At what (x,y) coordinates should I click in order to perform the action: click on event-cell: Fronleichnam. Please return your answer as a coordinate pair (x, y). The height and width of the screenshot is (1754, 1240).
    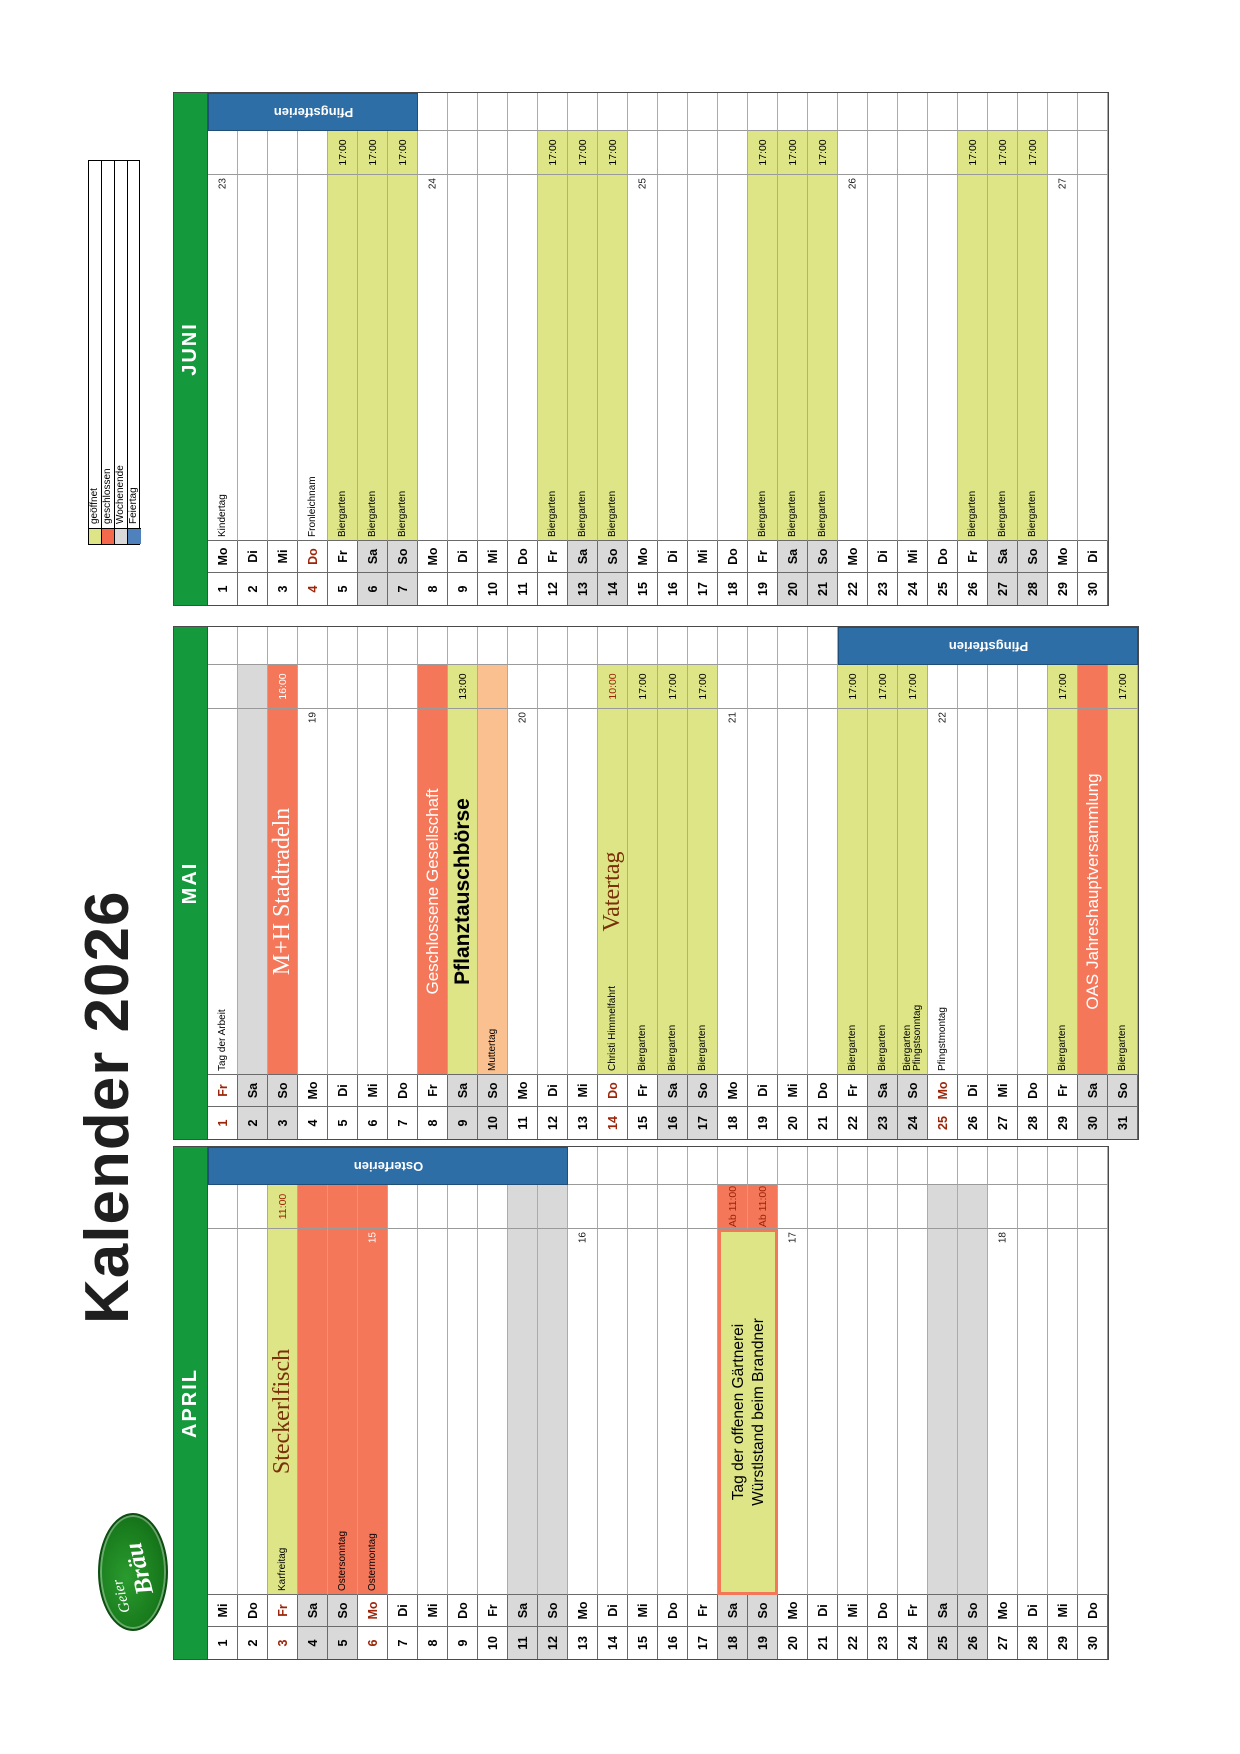
    Looking at the image, I should click on (313, 358).